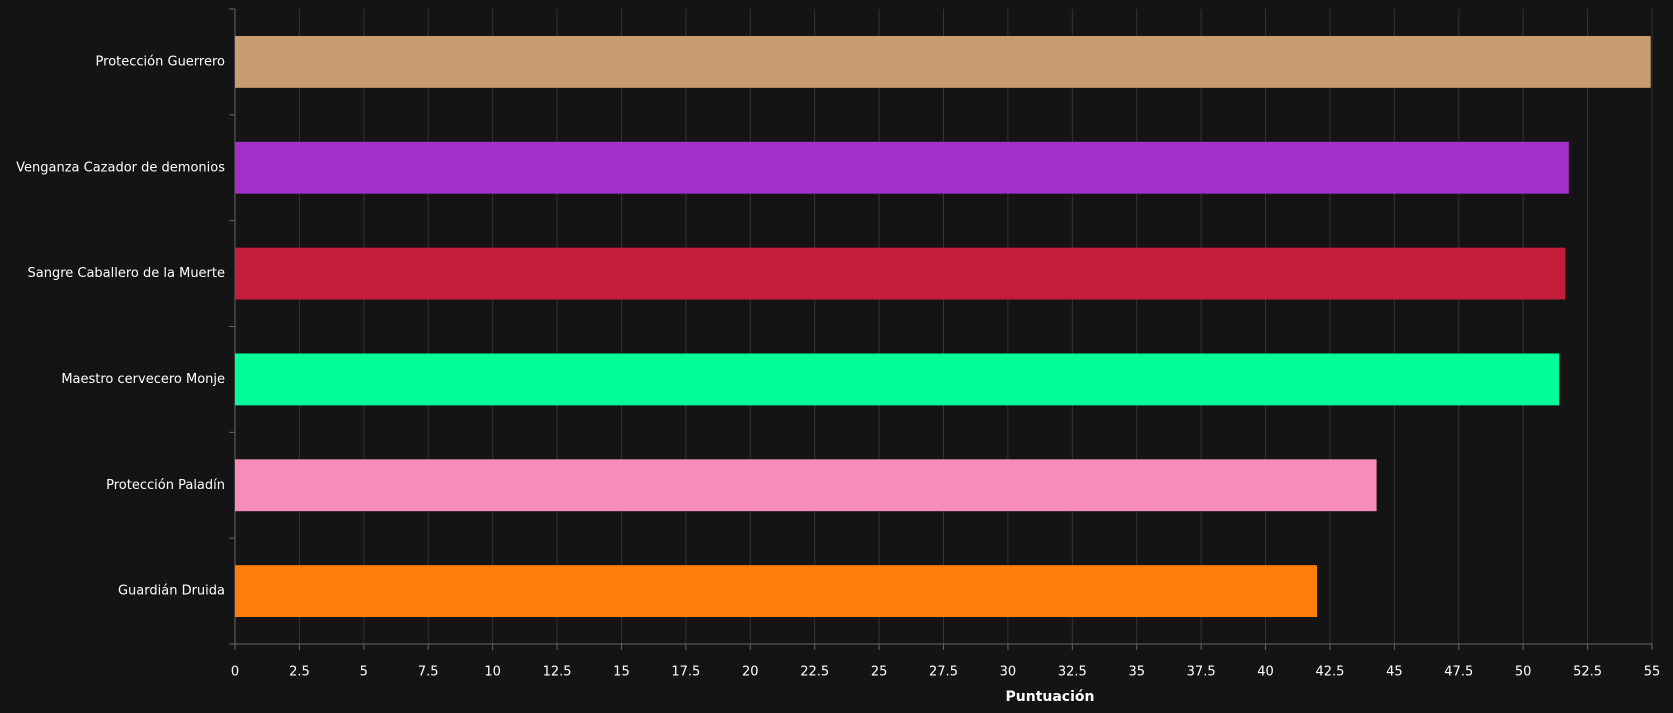 The width and height of the screenshot is (1673, 713). I want to click on x-tick-label: 37.5, so click(1201, 672).